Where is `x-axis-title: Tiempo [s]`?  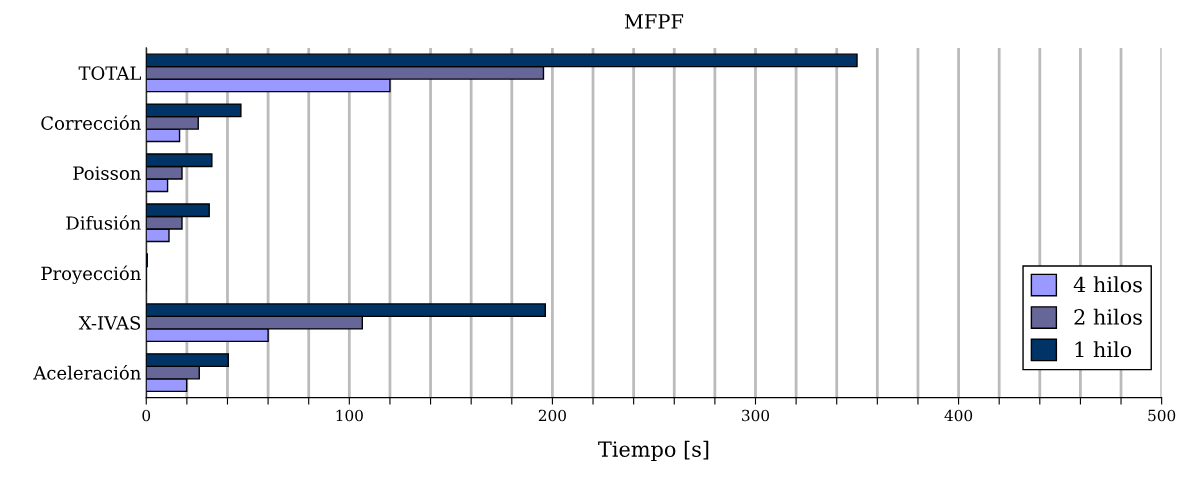
x-axis-title: Tiempo [s] is located at coordinates (653, 450).